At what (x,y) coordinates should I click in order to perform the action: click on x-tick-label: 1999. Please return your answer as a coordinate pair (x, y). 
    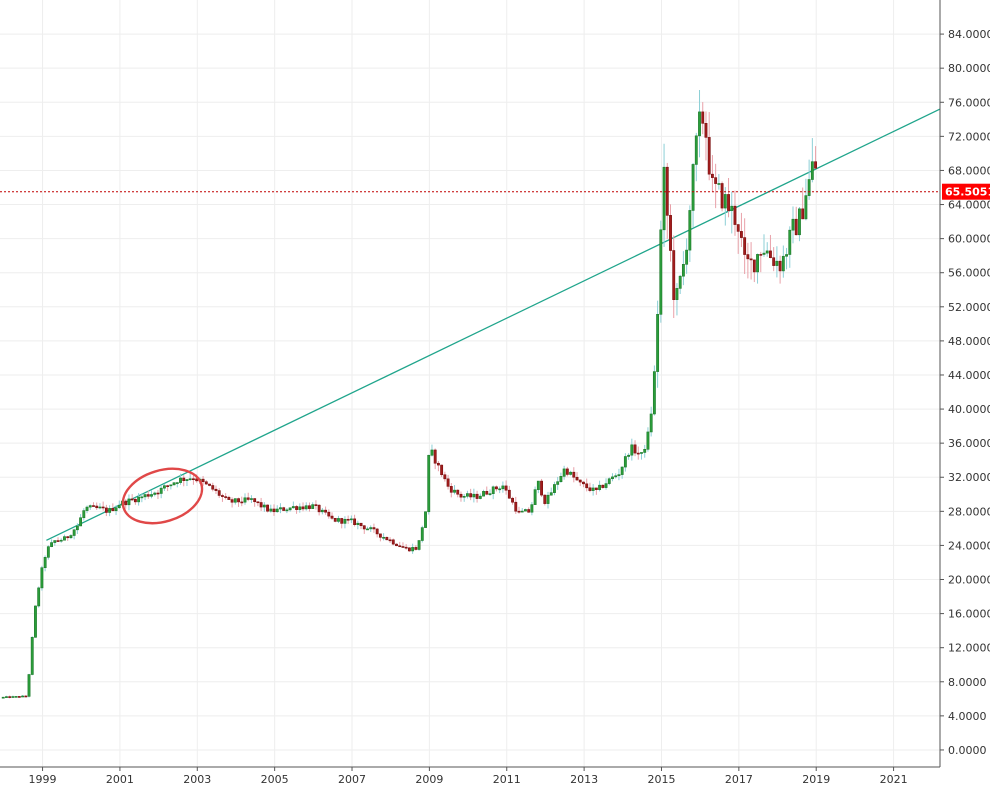
    Looking at the image, I should click on (43, 779).